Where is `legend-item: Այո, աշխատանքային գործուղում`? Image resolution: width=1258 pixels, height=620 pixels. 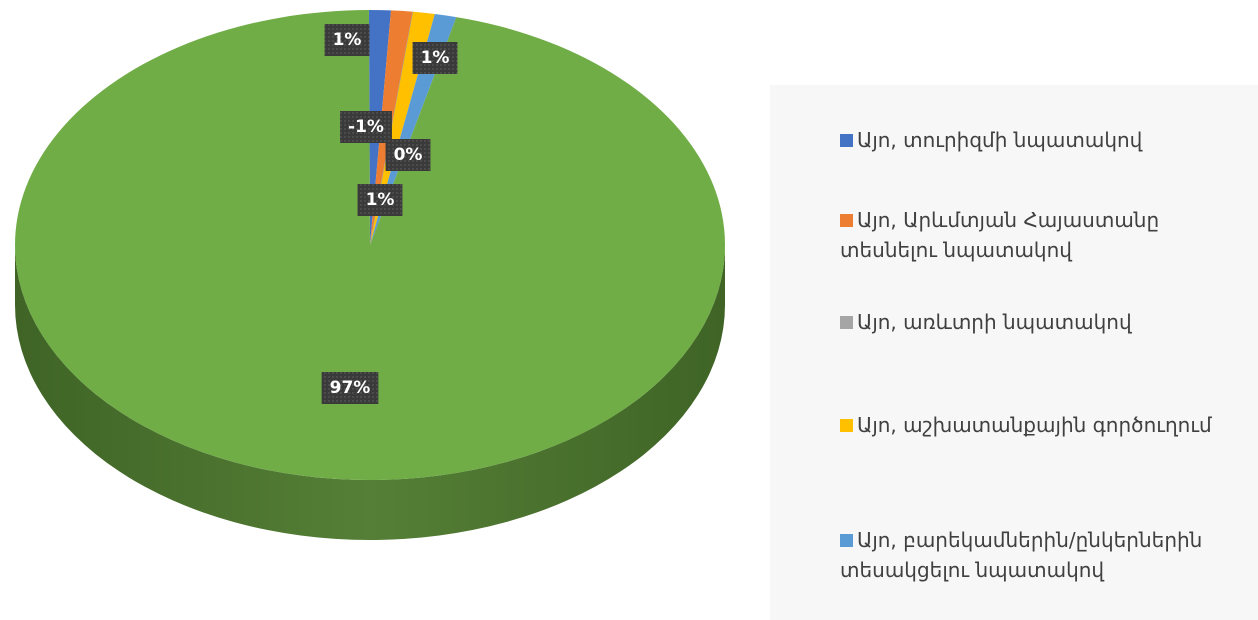 legend-item: Այո, աշխատանքային գործուղում is located at coordinates (1045, 425).